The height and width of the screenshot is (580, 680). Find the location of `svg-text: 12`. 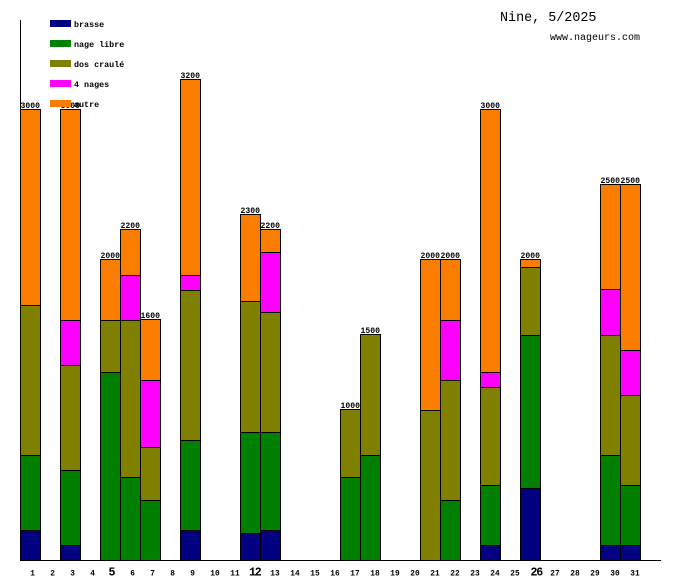

svg-text: 12 is located at coordinates (255, 573).